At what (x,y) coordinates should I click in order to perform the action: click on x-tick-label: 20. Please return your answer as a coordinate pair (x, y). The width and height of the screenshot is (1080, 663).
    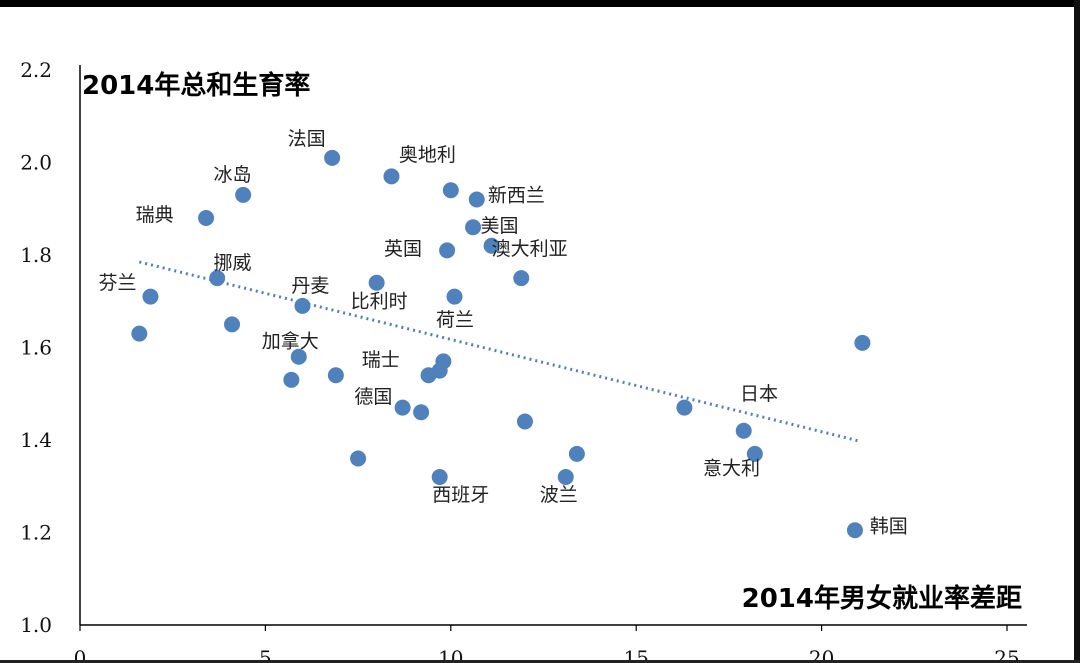
    Looking at the image, I should click on (821, 654).